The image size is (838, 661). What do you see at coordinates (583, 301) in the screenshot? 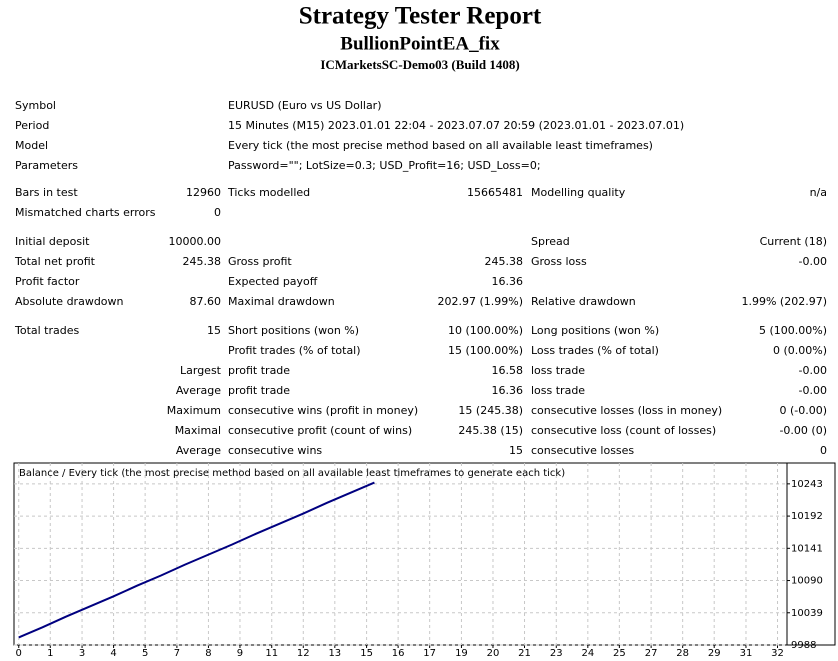
I see `field-label: Relative drawdown` at bounding box center [583, 301].